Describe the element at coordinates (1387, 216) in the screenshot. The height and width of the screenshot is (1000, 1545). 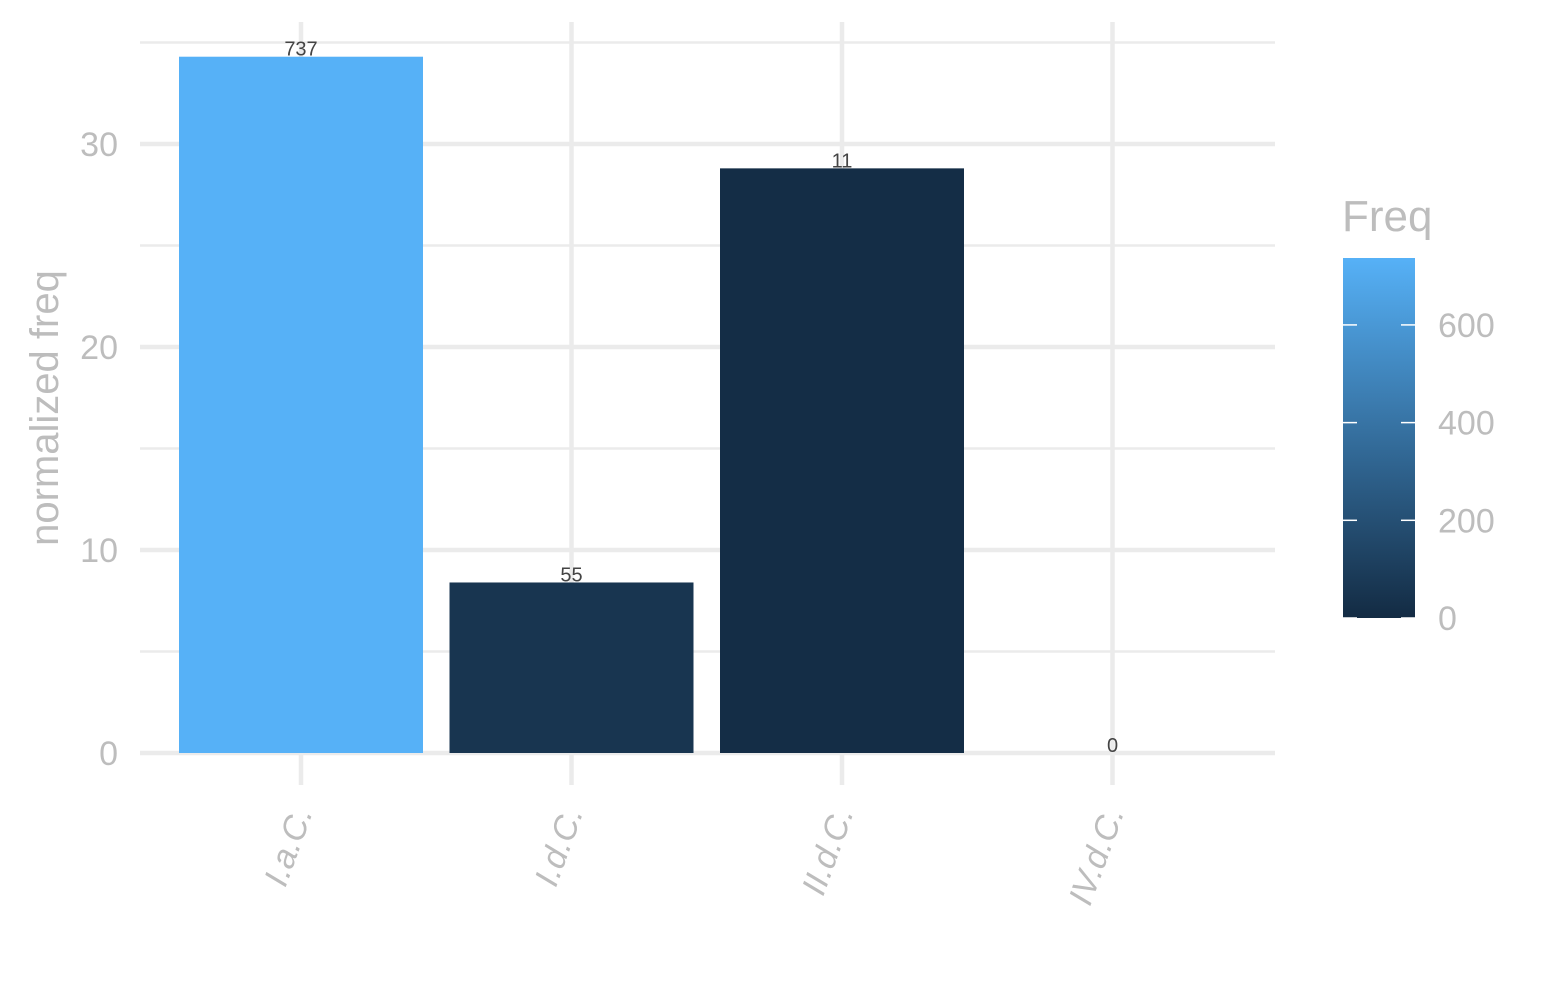
I see `legend-title: Freq` at that location.